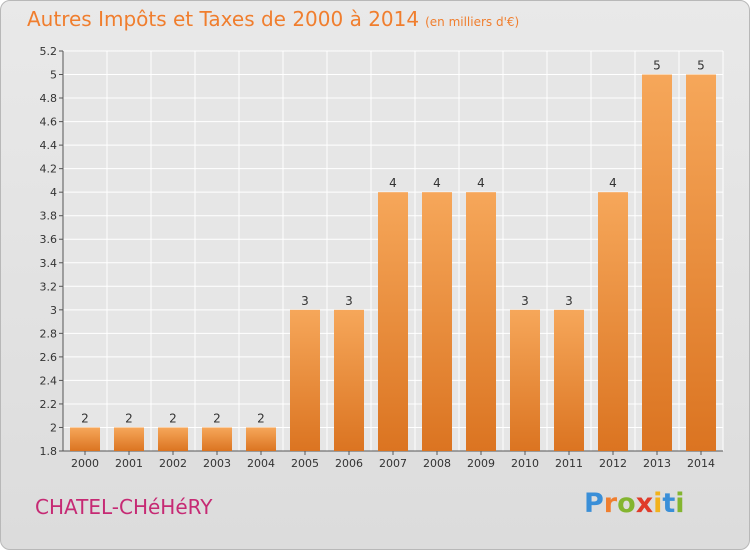 The height and width of the screenshot is (550, 750). What do you see at coordinates (49, 451) in the screenshot?
I see `y-tick-label: 1.8` at bounding box center [49, 451].